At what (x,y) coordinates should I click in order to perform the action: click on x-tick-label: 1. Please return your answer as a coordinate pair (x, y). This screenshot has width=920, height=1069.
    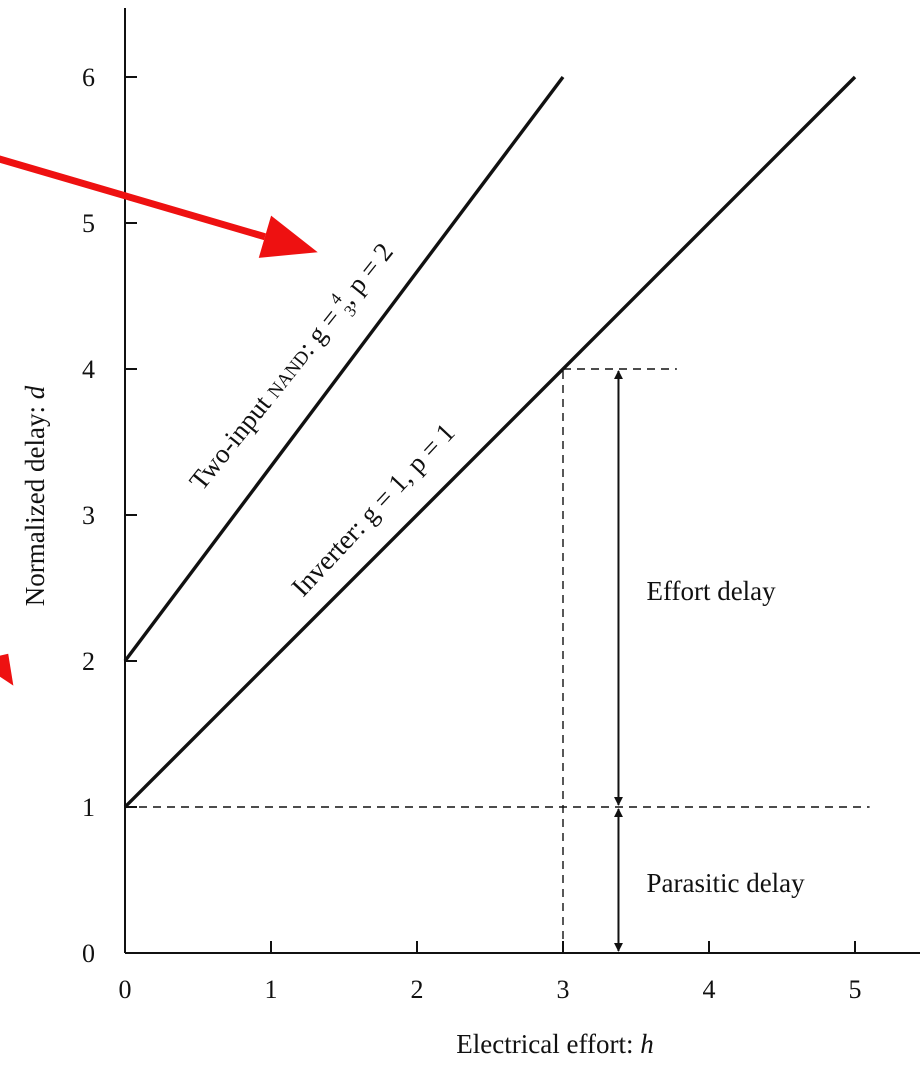
    Looking at the image, I should click on (271, 989).